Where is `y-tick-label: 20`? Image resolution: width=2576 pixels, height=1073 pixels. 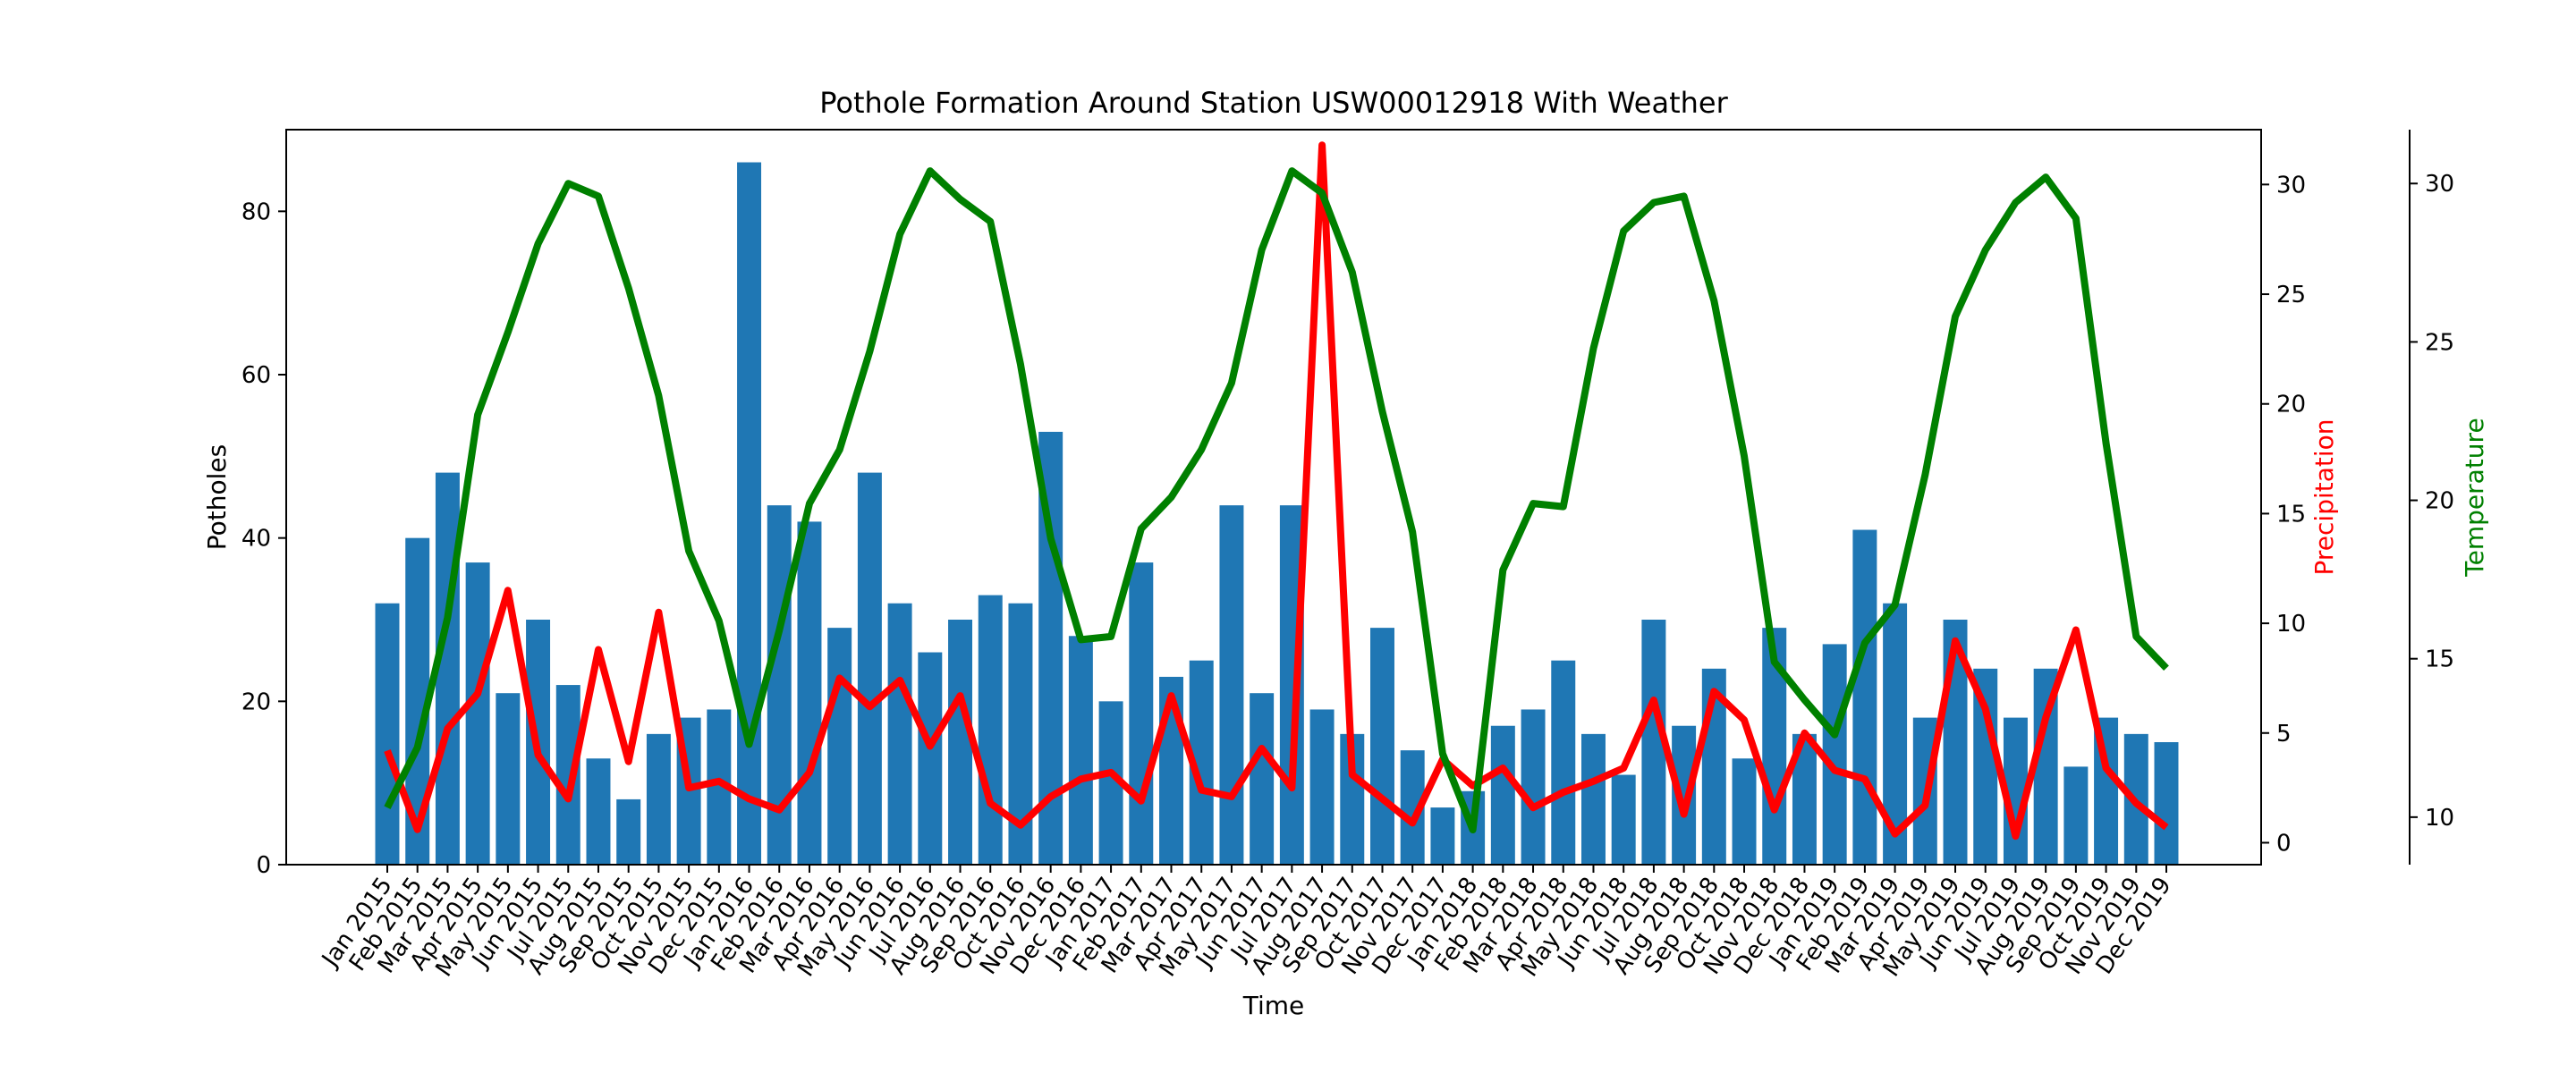
y-tick-label: 20 is located at coordinates (256, 702).